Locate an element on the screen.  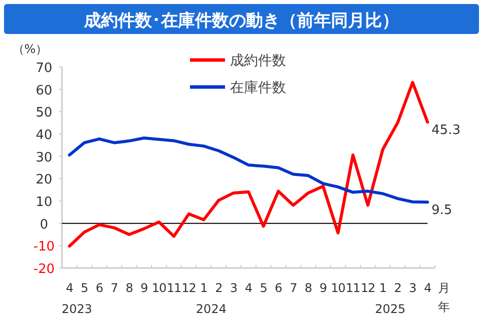
legend-label: 在庫件数 is located at coordinates (258, 88).